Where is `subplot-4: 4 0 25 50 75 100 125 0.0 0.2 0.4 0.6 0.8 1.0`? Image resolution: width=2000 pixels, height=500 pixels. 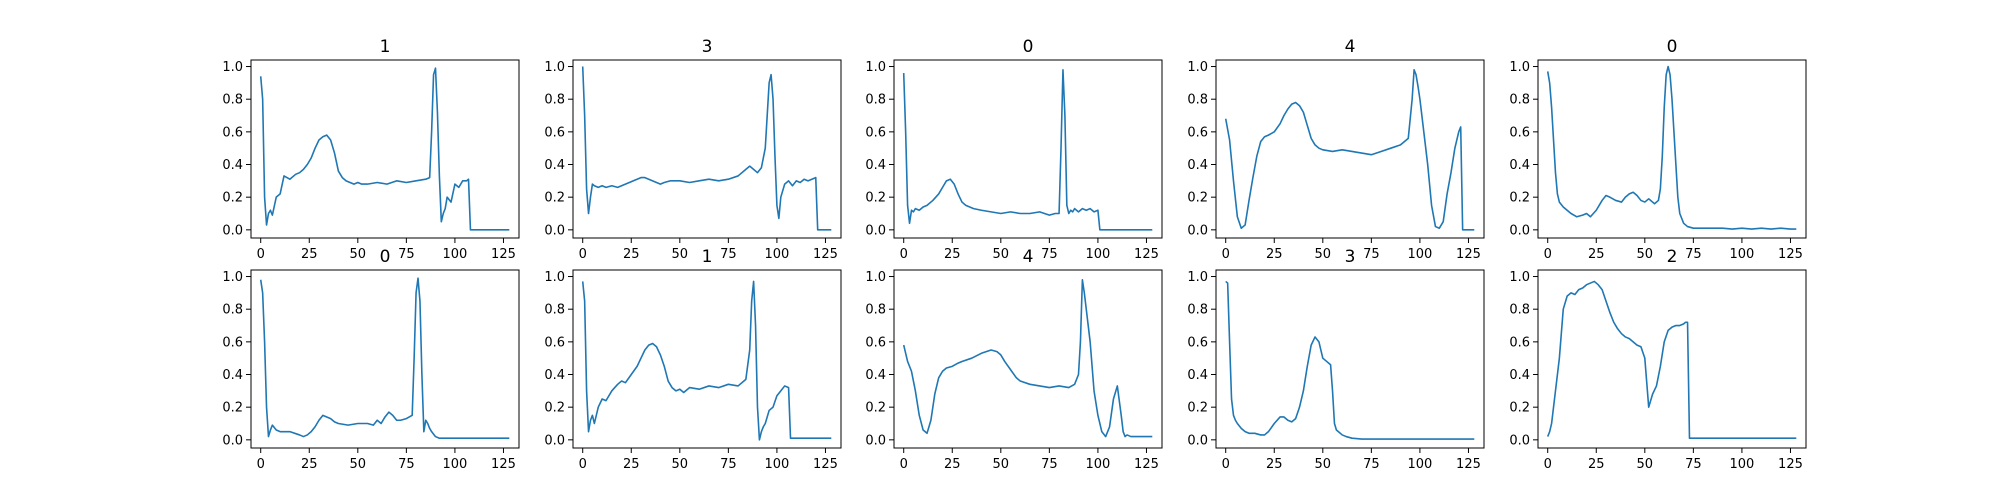
subplot-4: 4 0 25 50 75 100 125 0.0 0.2 0.4 0.6 0.8 1.0 is located at coordinates (1336, 149).